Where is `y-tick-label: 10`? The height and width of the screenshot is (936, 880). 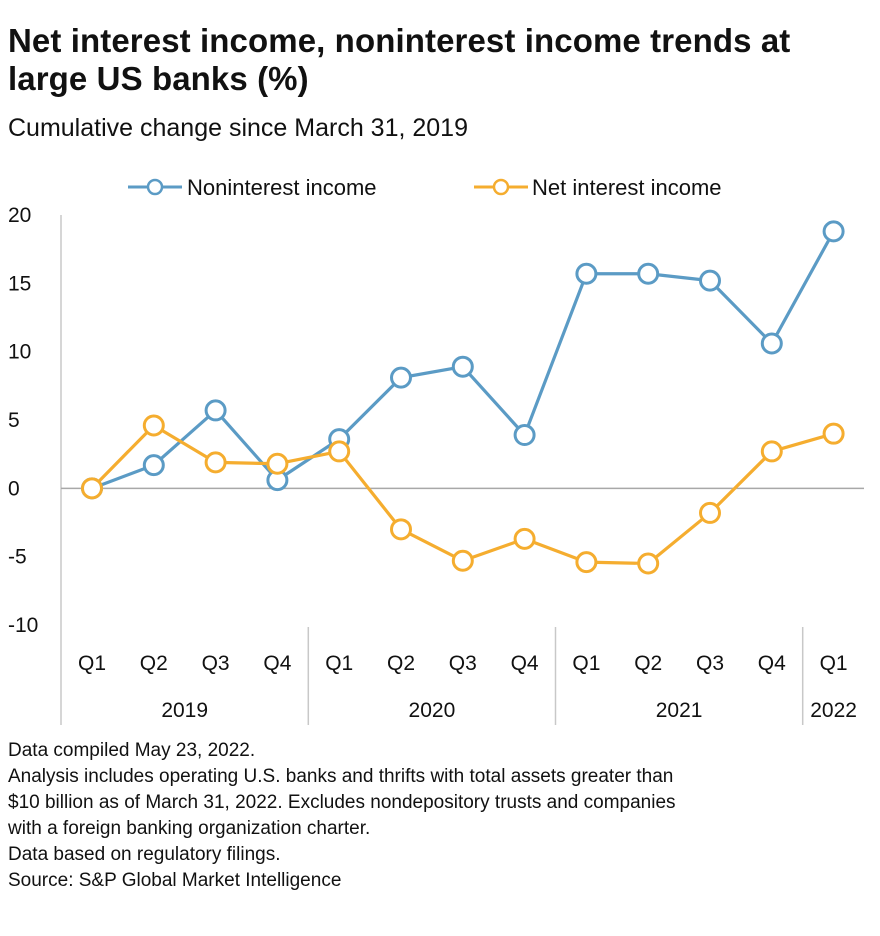
y-tick-label: 10 is located at coordinates (19, 352).